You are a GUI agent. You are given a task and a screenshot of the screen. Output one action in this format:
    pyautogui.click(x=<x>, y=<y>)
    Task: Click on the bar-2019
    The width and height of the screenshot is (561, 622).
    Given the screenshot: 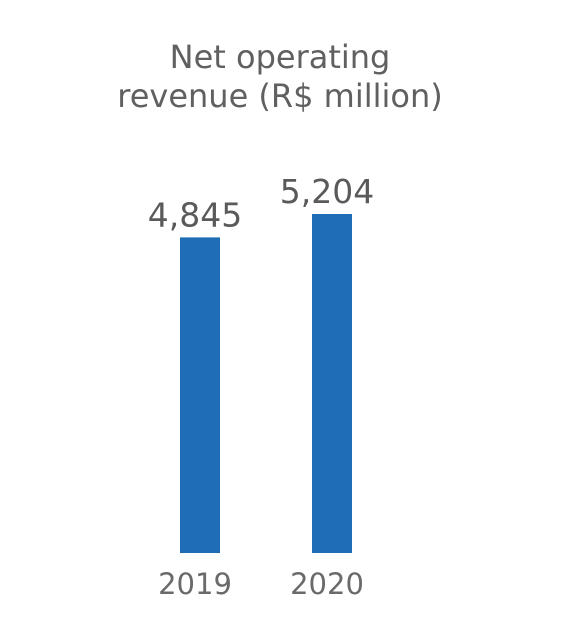 What is the action you would take?
    pyautogui.click(x=200, y=395)
    